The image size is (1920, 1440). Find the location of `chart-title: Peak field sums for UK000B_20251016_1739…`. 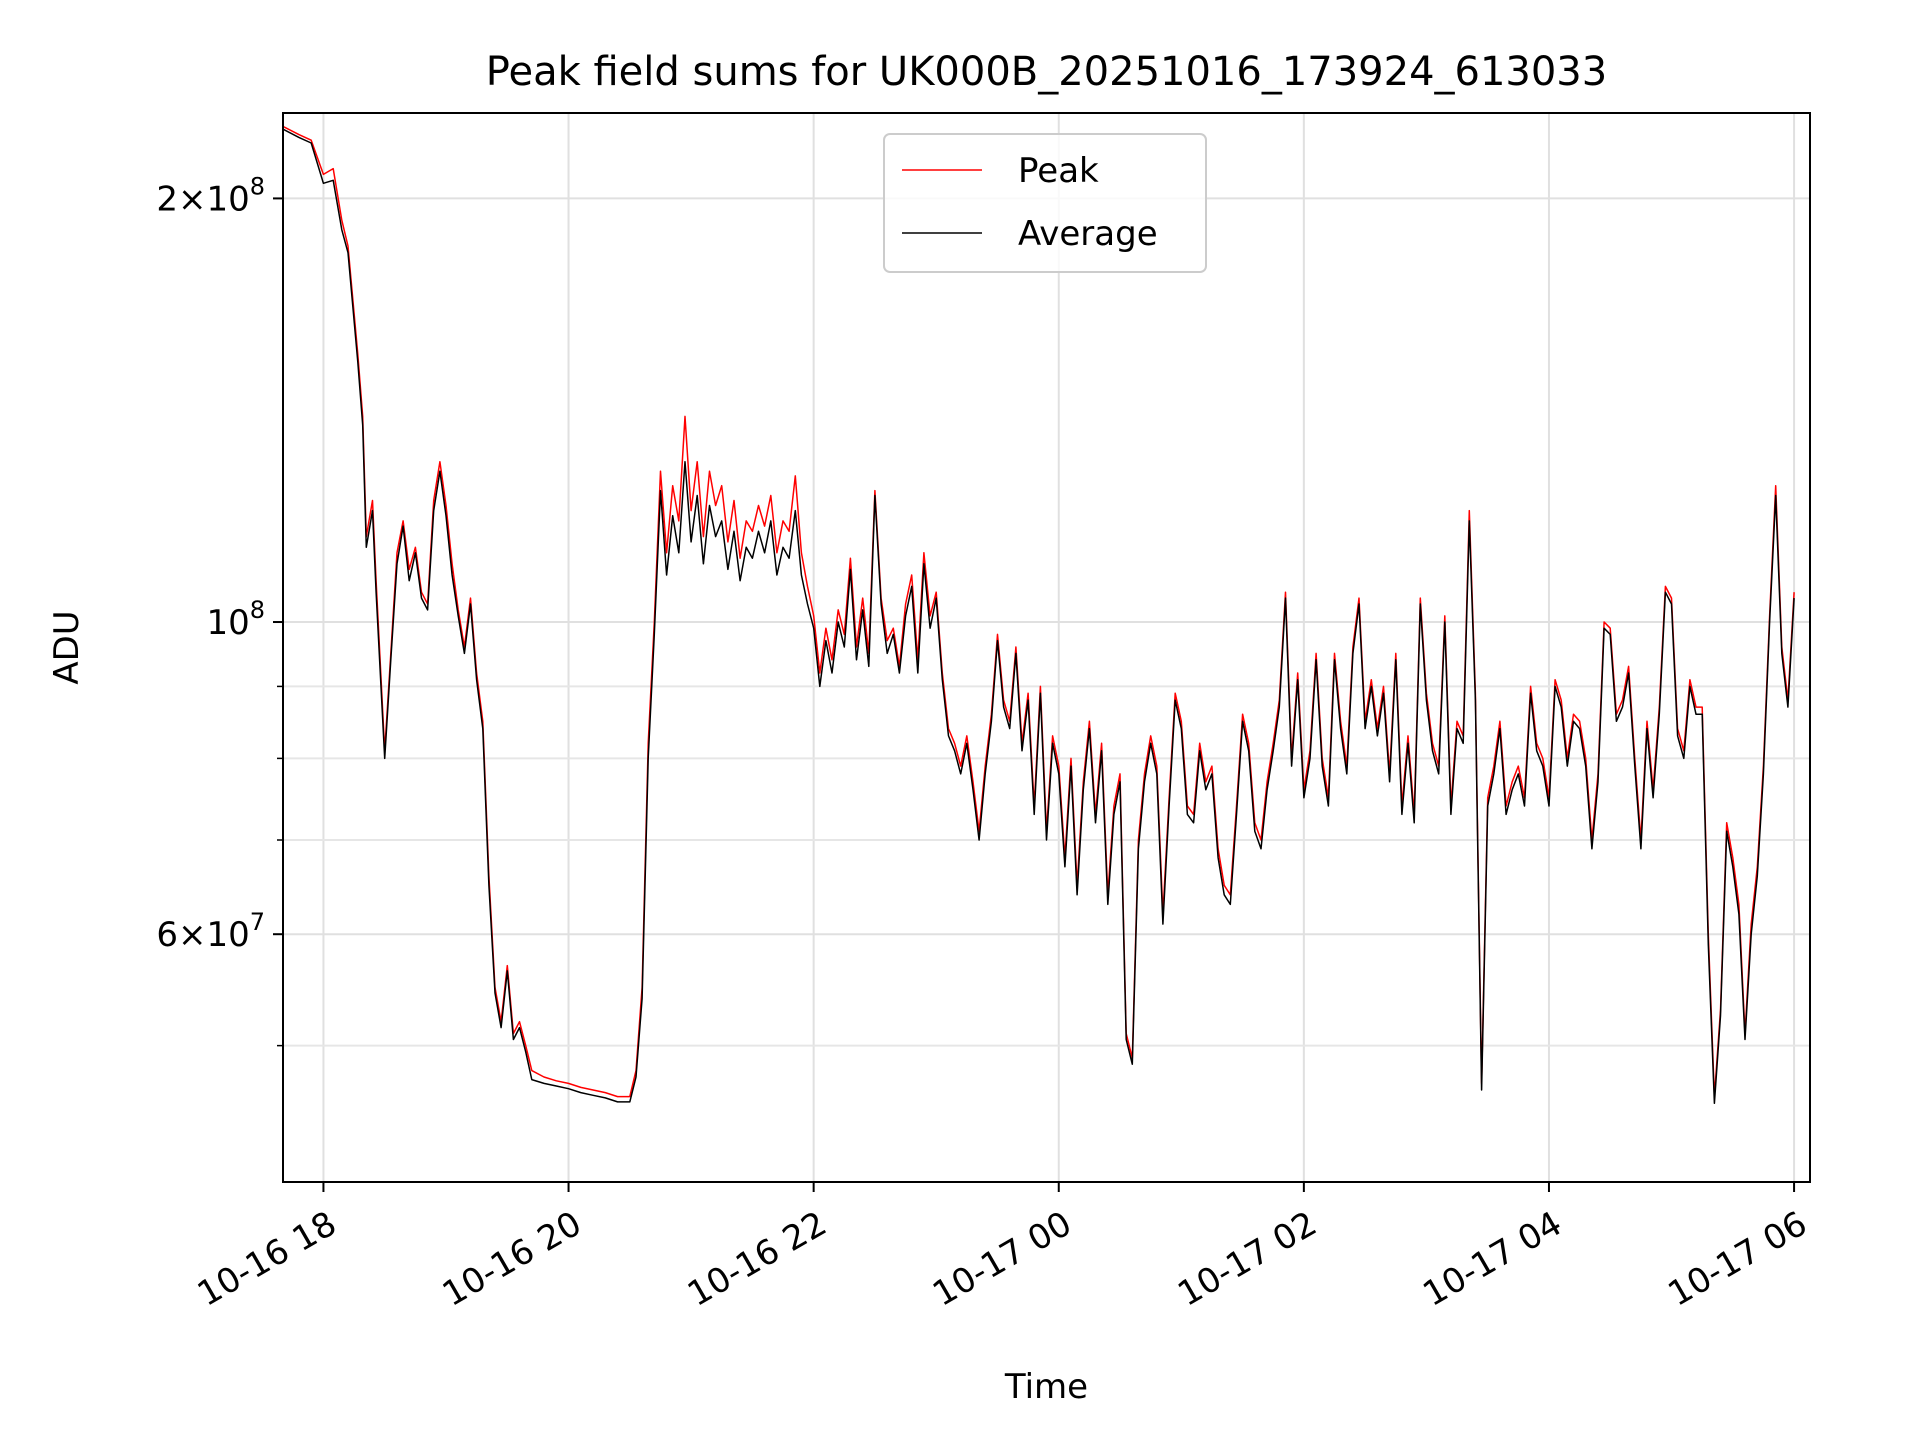

chart-title: Peak field sums for UK000B_20251016_1739… is located at coordinates (1046, 72).